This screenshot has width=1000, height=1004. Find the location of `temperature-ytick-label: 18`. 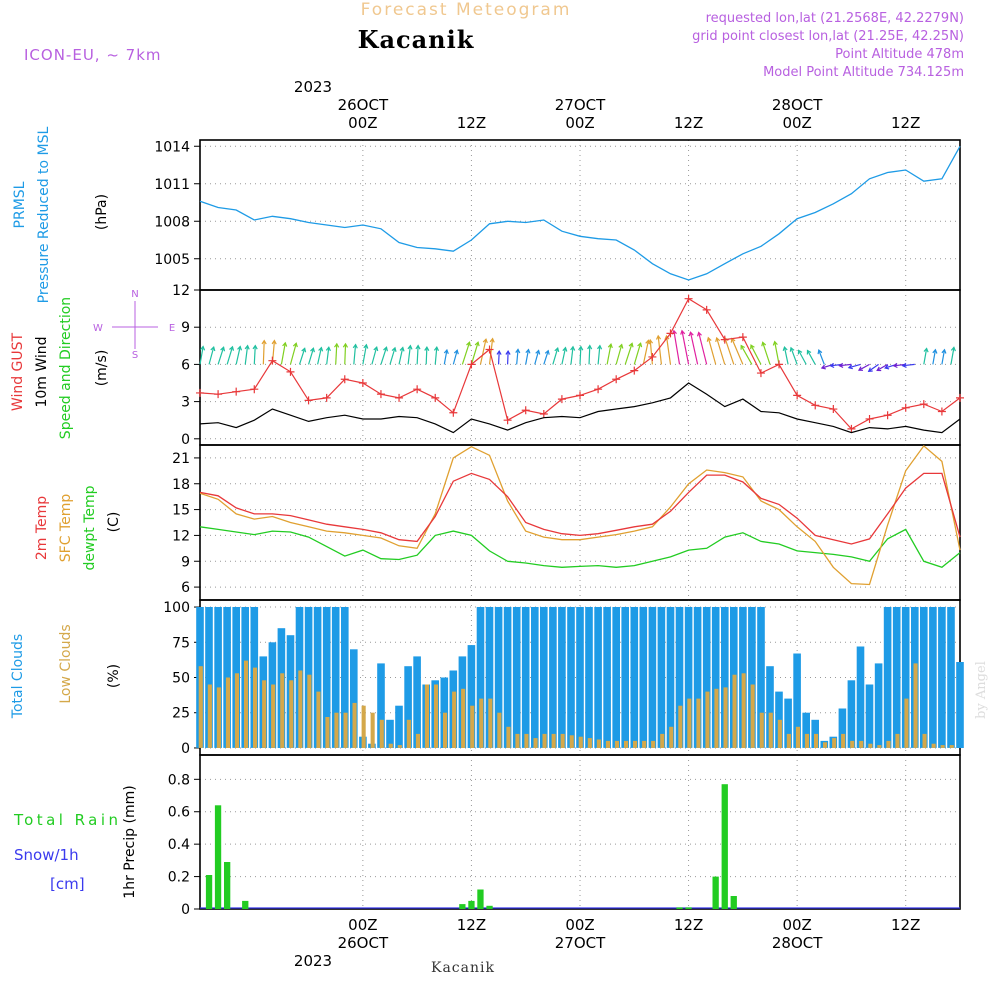

temperature-ytick-label: 18 is located at coordinates (181, 485).